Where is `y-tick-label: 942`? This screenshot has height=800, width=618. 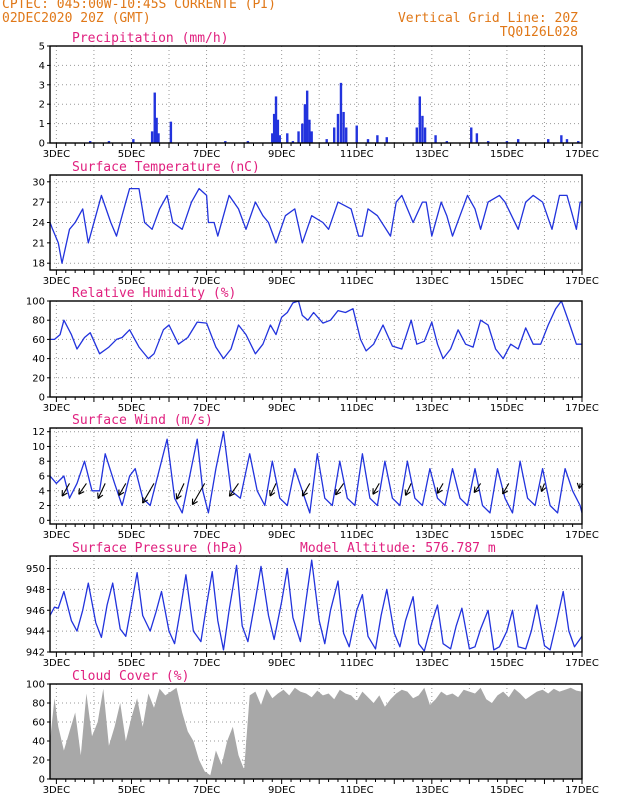
y-tick-label: 942 is located at coordinates (35, 653).